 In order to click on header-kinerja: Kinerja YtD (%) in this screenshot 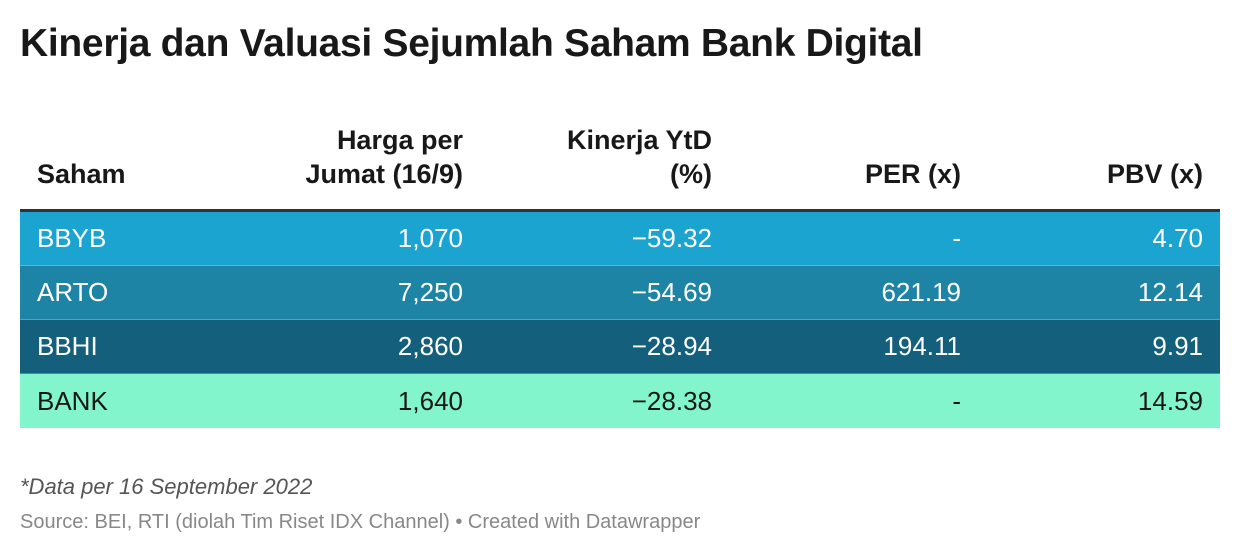, I will do `click(639, 157)`.